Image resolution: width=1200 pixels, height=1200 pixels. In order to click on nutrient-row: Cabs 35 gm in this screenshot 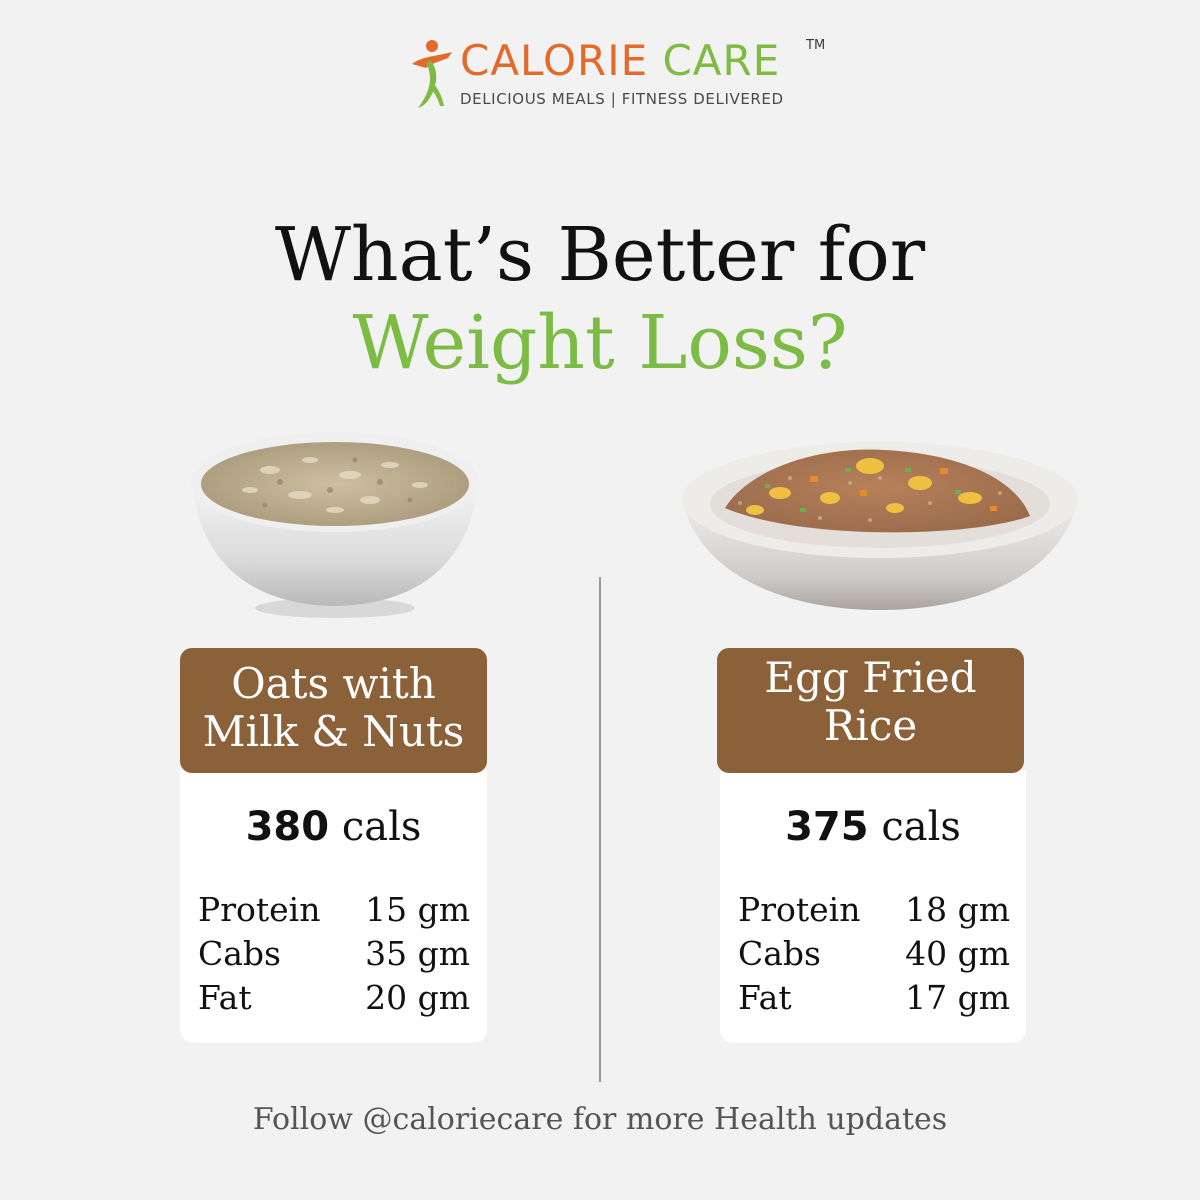, I will do `click(334, 954)`.